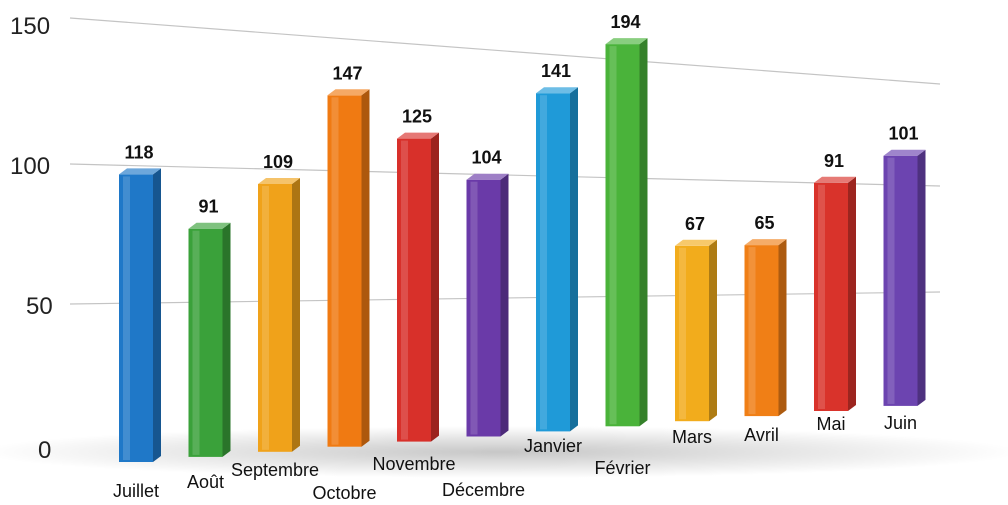 The image size is (1008, 505). I want to click on category-label: Mai, so click(830, 424).